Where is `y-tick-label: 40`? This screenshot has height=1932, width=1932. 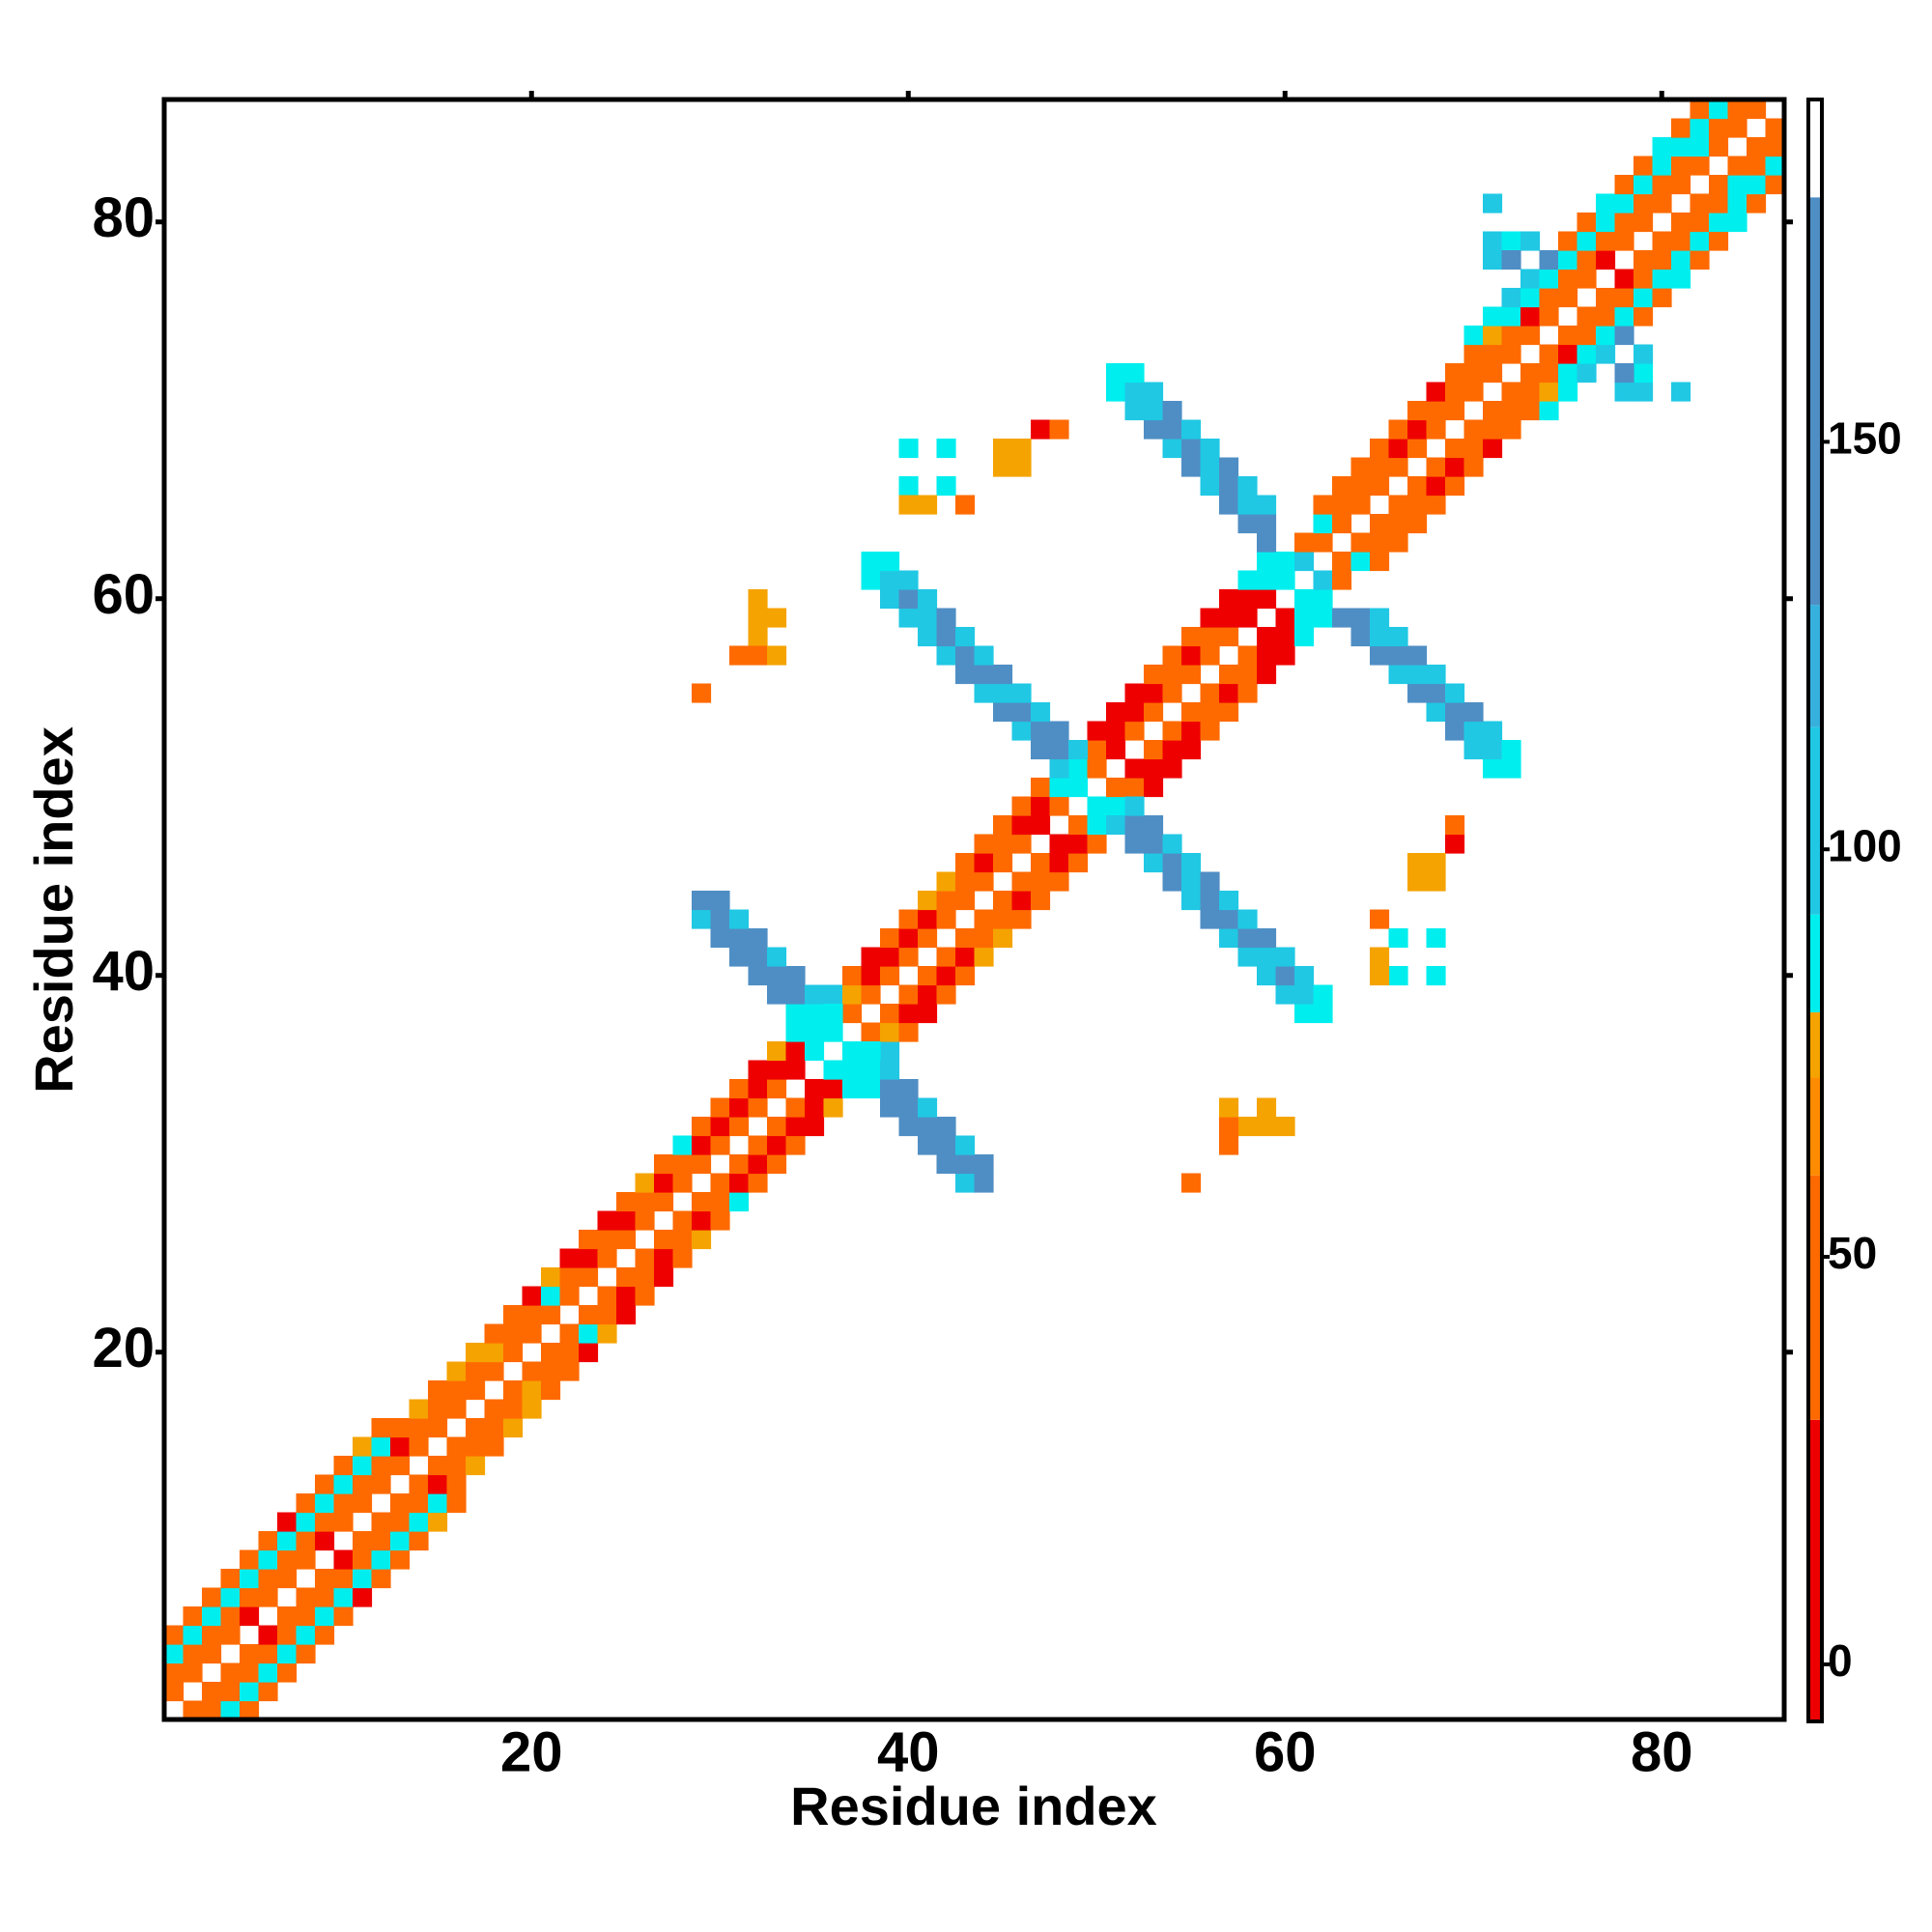 y-tick-label: 40 is located at coordinates (123, 971).